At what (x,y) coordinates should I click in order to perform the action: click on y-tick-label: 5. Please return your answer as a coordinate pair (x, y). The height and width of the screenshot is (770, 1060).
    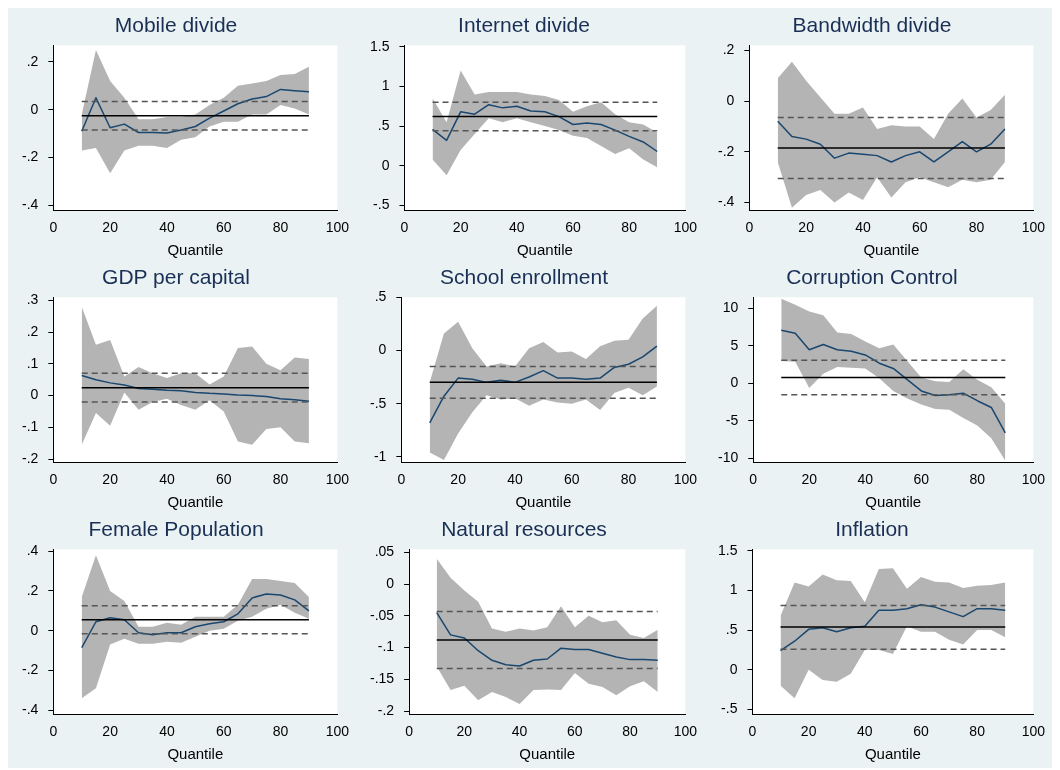
    Looking at the image, I should click on (734, 344).